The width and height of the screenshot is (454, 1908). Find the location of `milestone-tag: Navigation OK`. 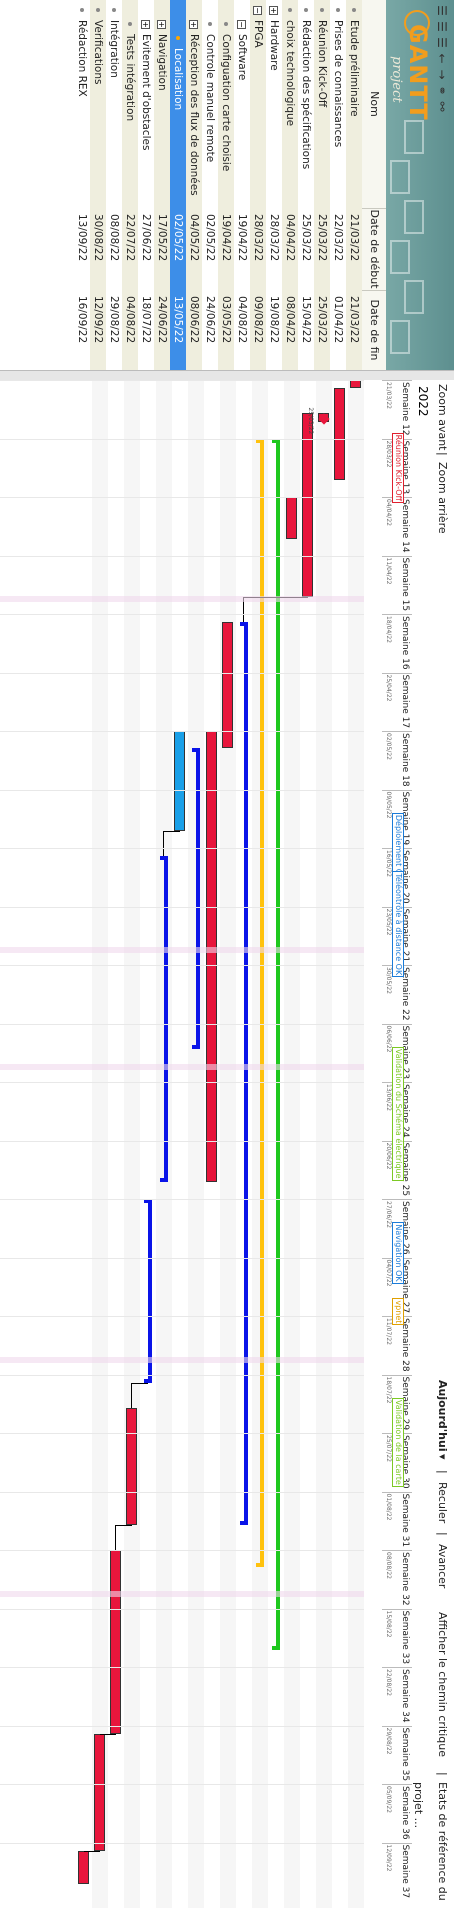

milestone-tag: Navigation OK is located at coordinates (398, 1253).